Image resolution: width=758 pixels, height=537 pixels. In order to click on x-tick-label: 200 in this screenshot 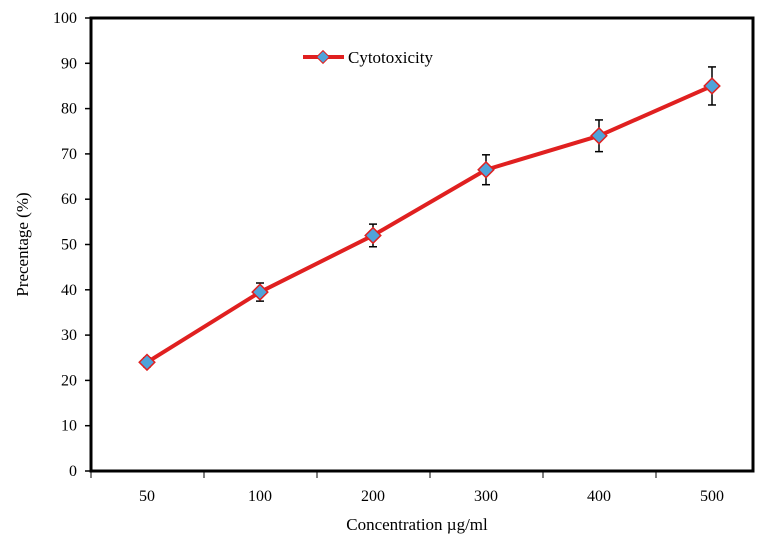, I will do `click(373, 496)`.